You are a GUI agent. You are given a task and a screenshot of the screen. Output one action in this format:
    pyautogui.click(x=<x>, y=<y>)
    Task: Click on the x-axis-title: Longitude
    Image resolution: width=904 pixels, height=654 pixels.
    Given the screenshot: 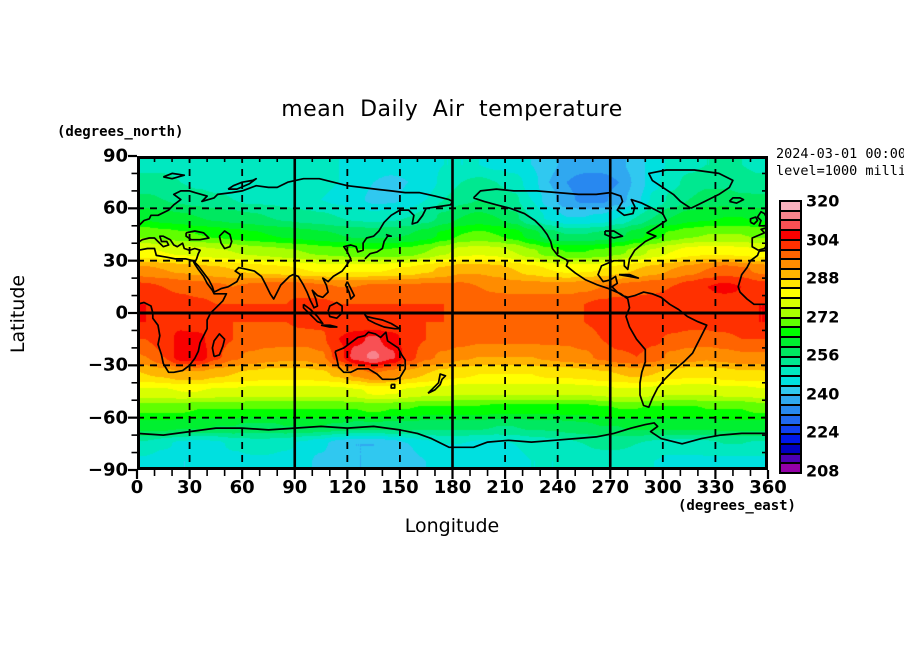 What is the action you would take?
    pyautogui.click(x=452, y=526)
    